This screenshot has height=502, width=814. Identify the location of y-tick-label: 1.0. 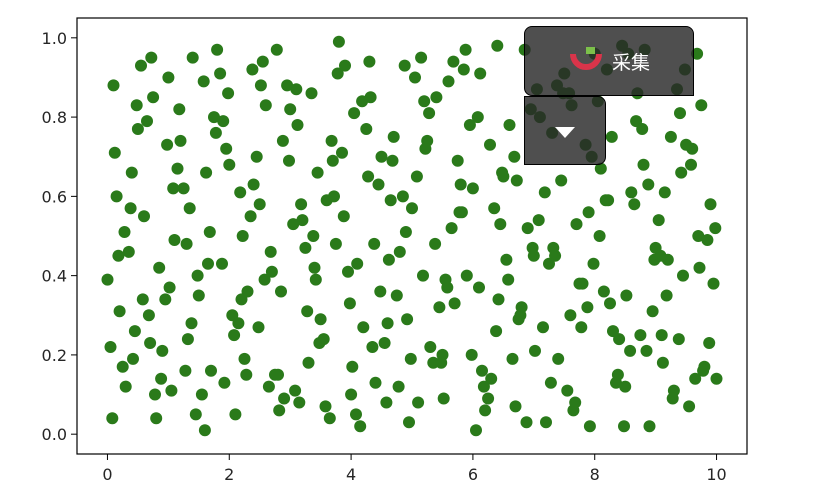
(54, 38).